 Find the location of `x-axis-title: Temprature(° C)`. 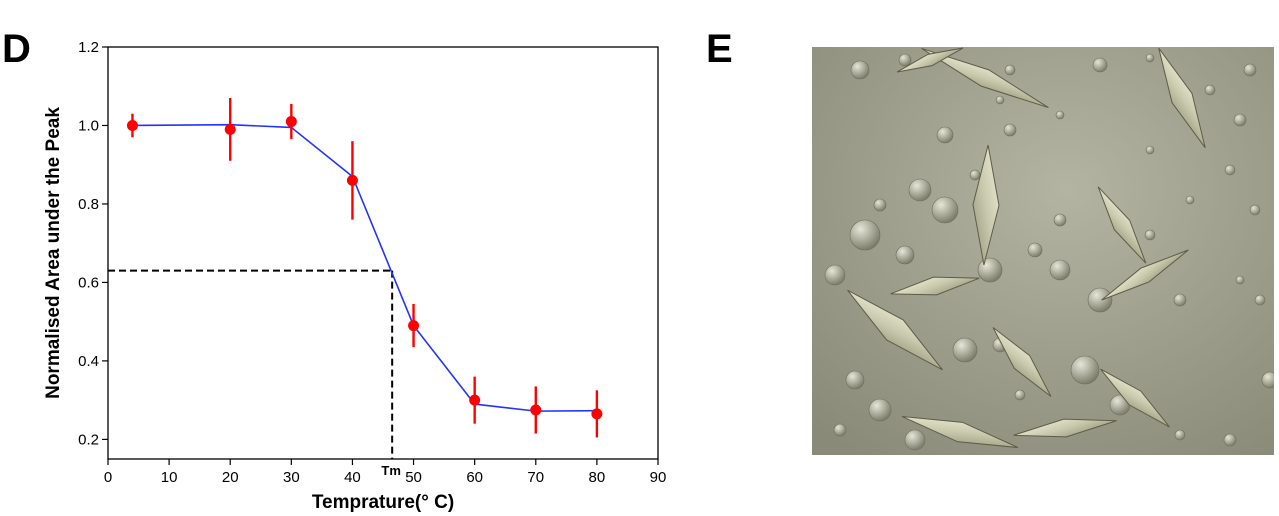

x-axis-title: Temprature(° C) is located at coordinates (383, 502).